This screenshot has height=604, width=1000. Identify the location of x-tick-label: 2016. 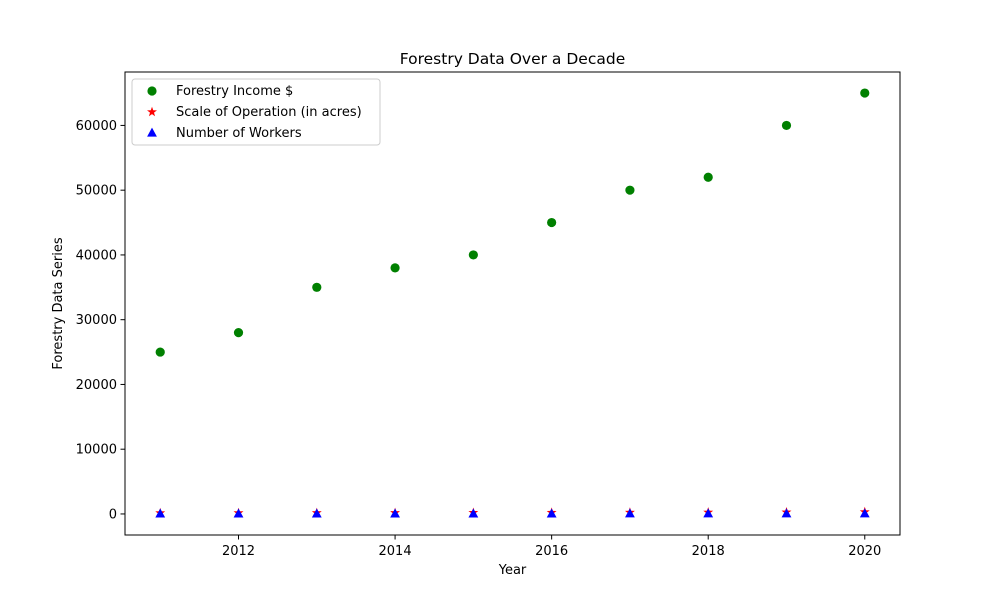
(551, 551).